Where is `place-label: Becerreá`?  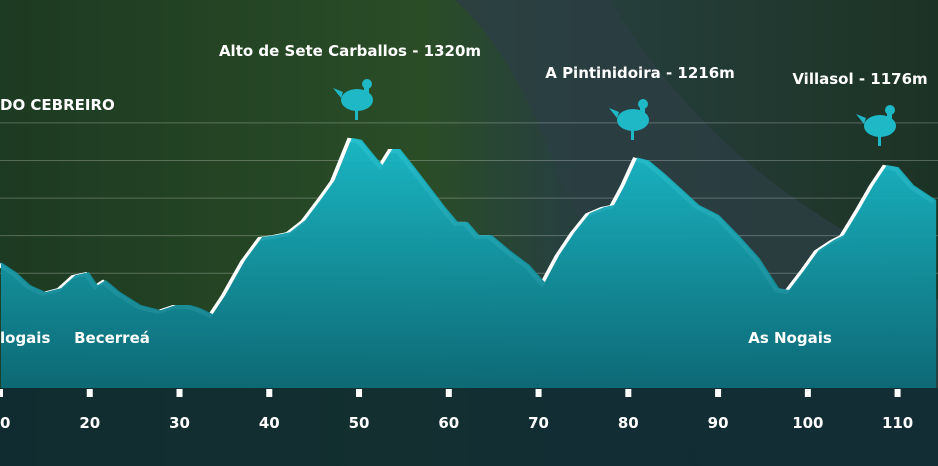
place-label: Becerreá is located at coordinates (112, 338).